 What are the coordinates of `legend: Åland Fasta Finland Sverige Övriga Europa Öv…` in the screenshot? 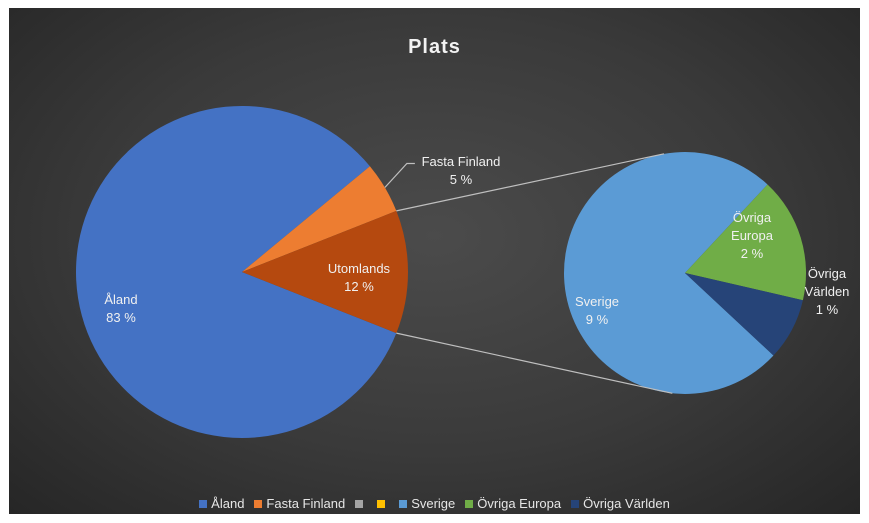 It's located at (434, 503).